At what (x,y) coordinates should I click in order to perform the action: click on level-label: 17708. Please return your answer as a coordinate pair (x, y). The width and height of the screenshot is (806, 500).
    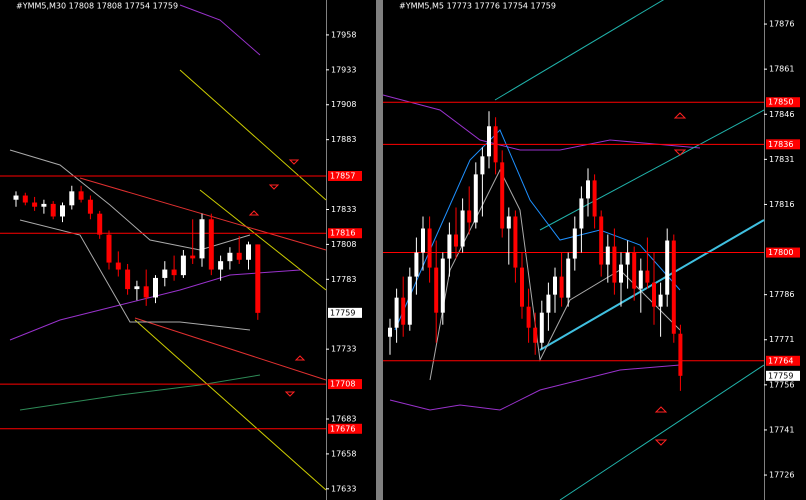
    Looking at the image, I should click on (342, 384).